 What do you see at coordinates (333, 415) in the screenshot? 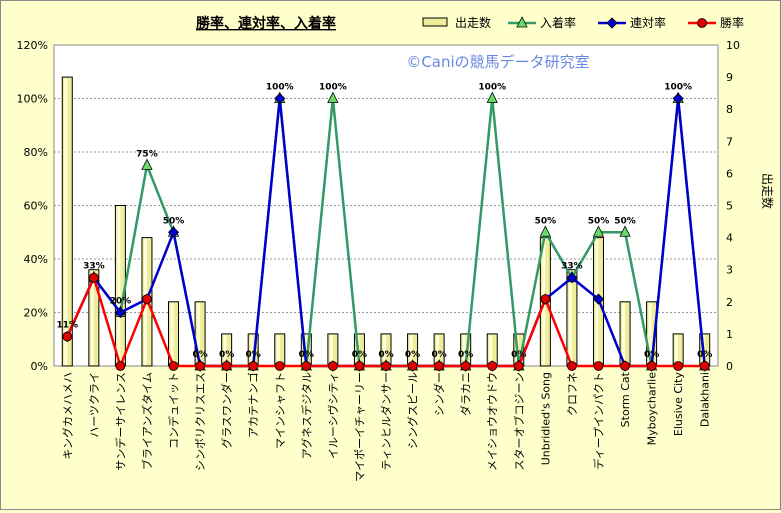
I see `x-category-label: イルーシヴシティ` at bounding box center [333, 415].